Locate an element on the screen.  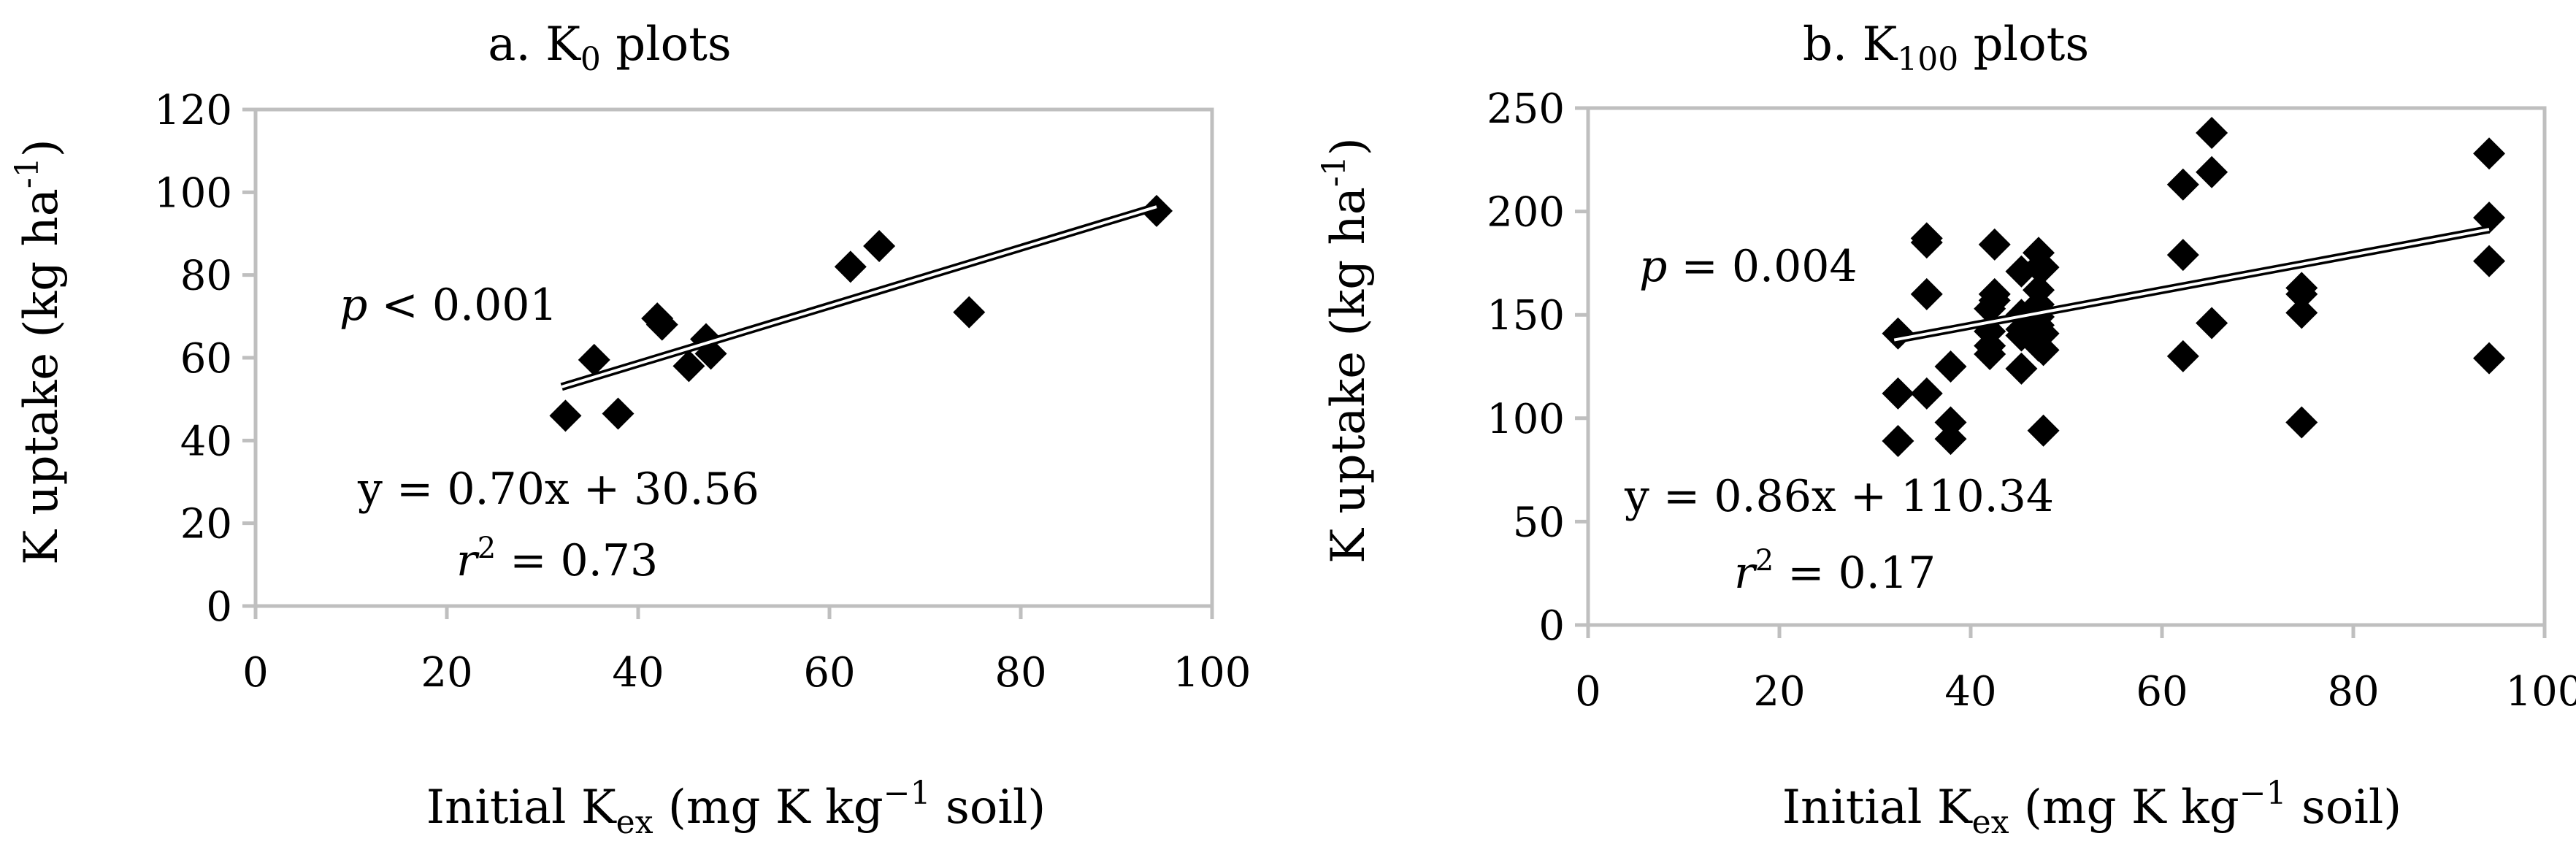
y-tick-label: 150 is located at coordinates (1526, 316).